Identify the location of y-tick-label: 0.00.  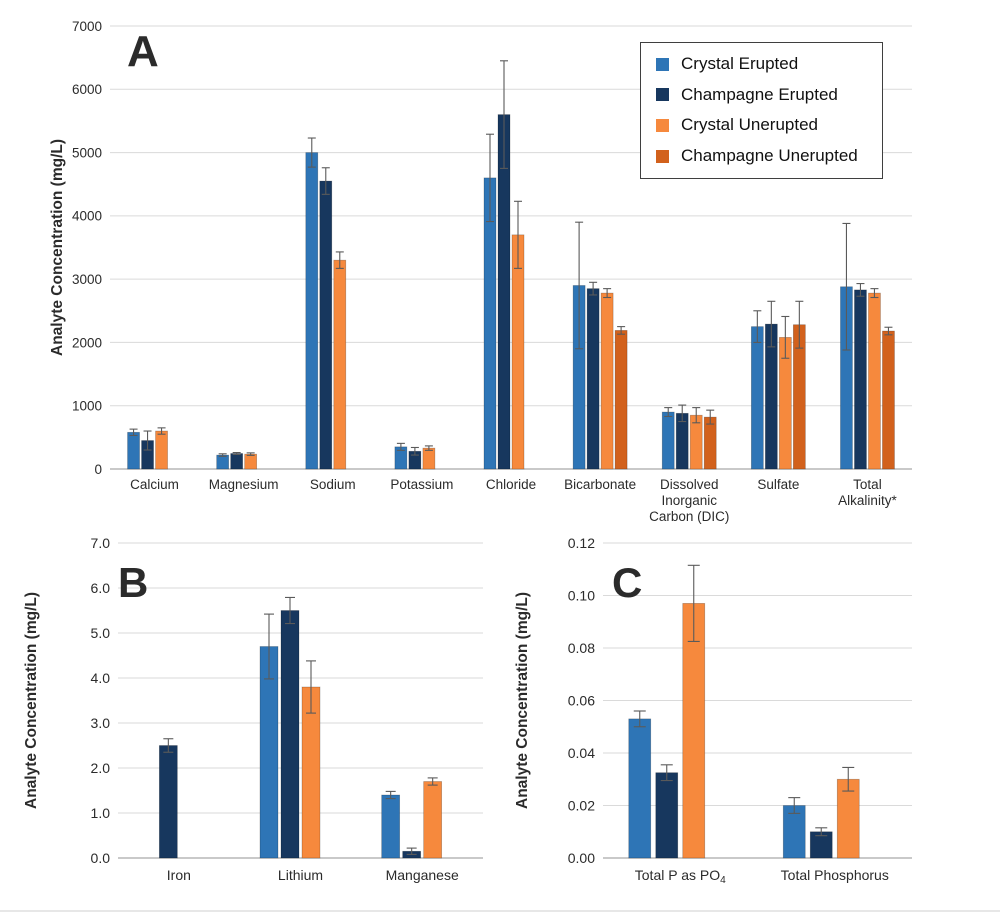
(581, 858).